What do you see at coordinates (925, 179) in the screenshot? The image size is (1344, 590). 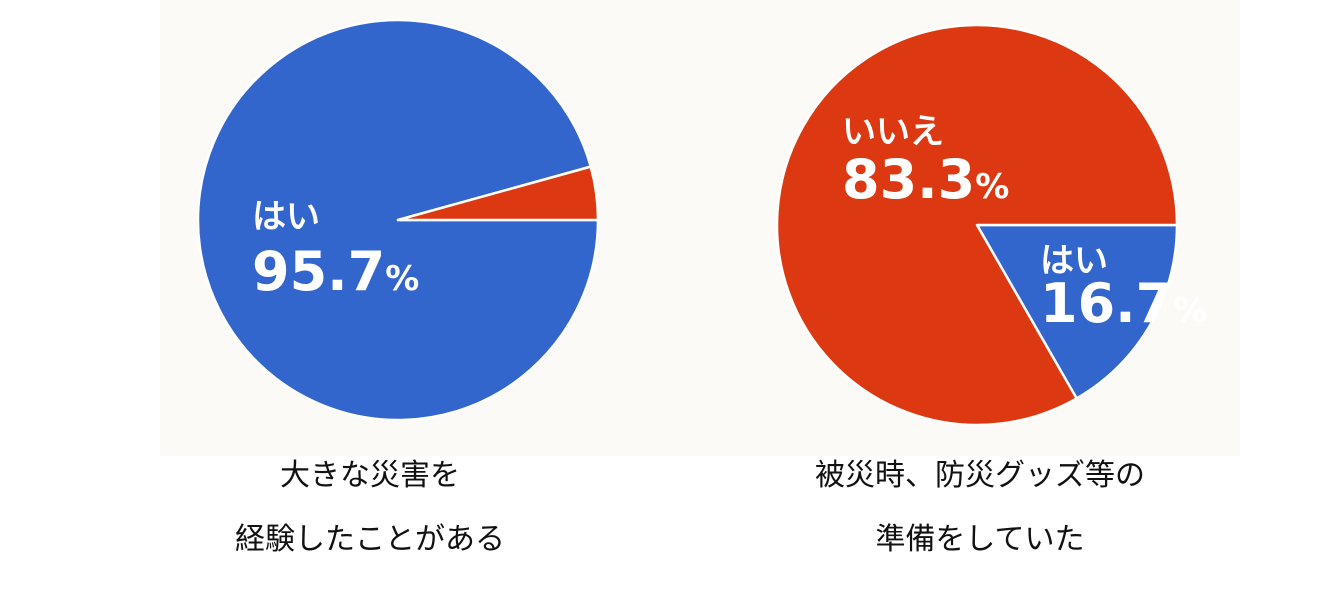 I see `slice-label-value: 83.3%` at bounding box center [925, 179].